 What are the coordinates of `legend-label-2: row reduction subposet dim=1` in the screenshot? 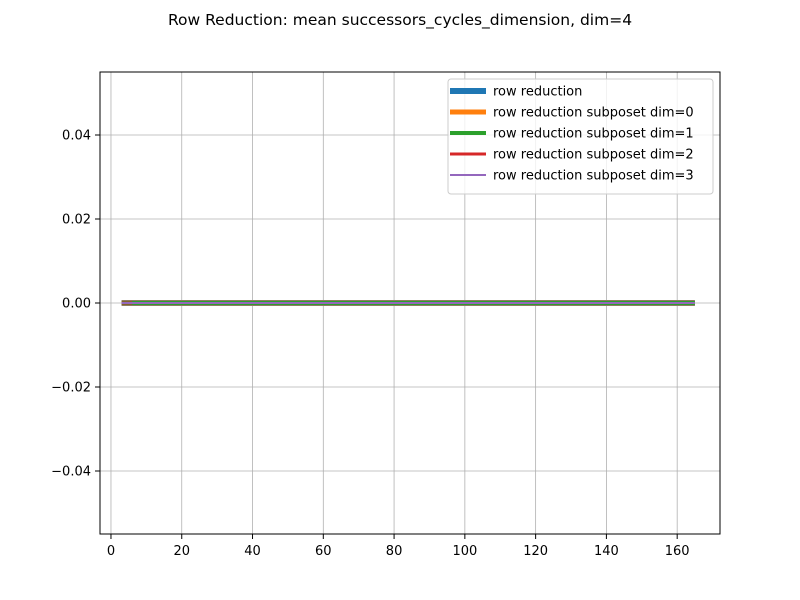 It's located at (593, 134).